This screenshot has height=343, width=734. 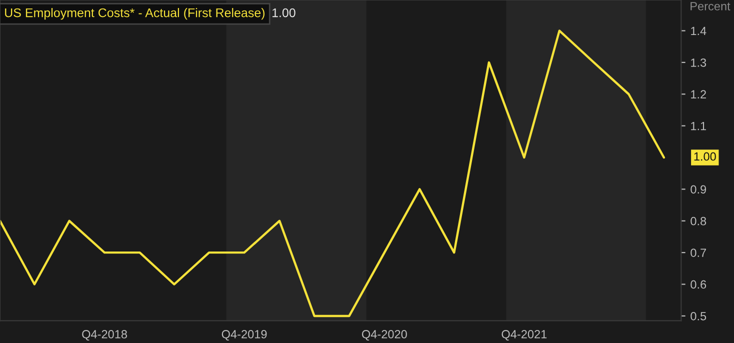 What do you see at coordinates (104, 335) in the screenshot?
I see `x-tick-label: Q4-2018` at bounding box center [104, 335].